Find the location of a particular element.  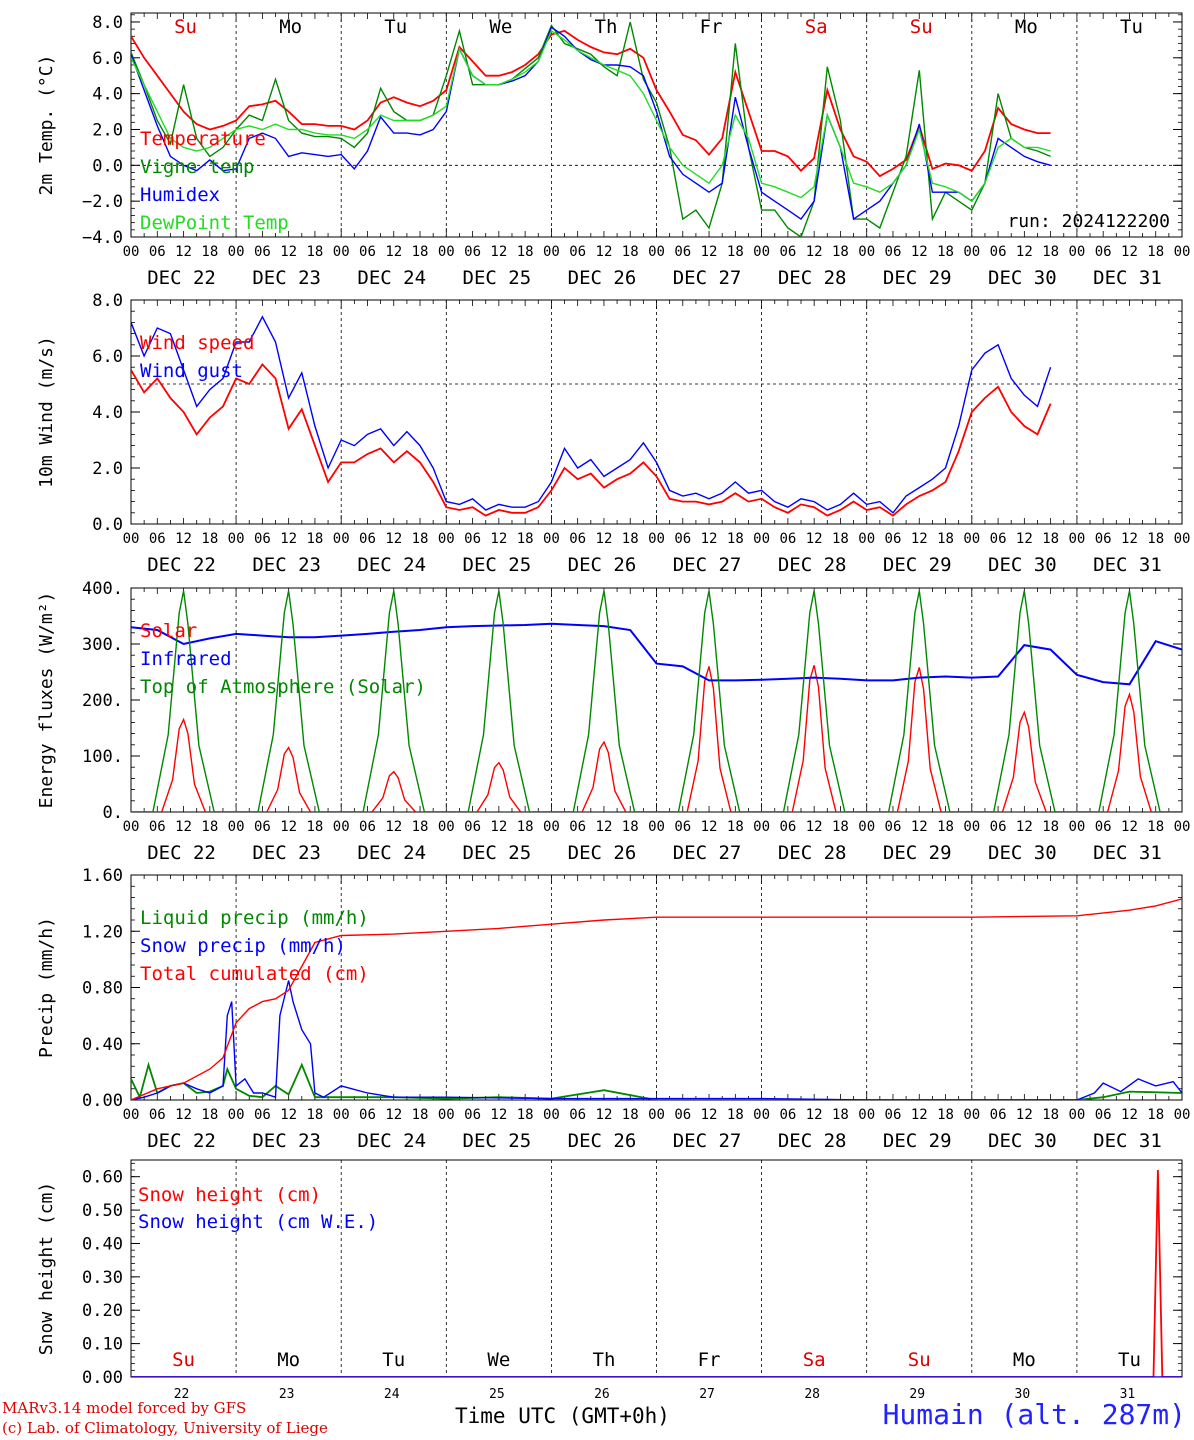

date-label: DEC 24 is located at coordinates (391, 853).